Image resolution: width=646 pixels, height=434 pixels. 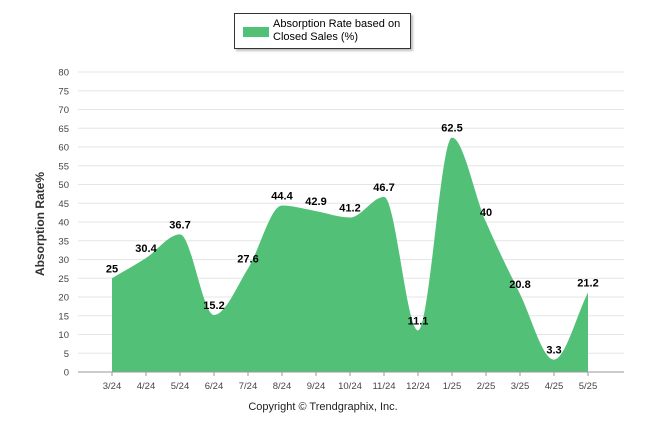 I want to click on x-tick-label: 11/24, so click(x=383, y=386).